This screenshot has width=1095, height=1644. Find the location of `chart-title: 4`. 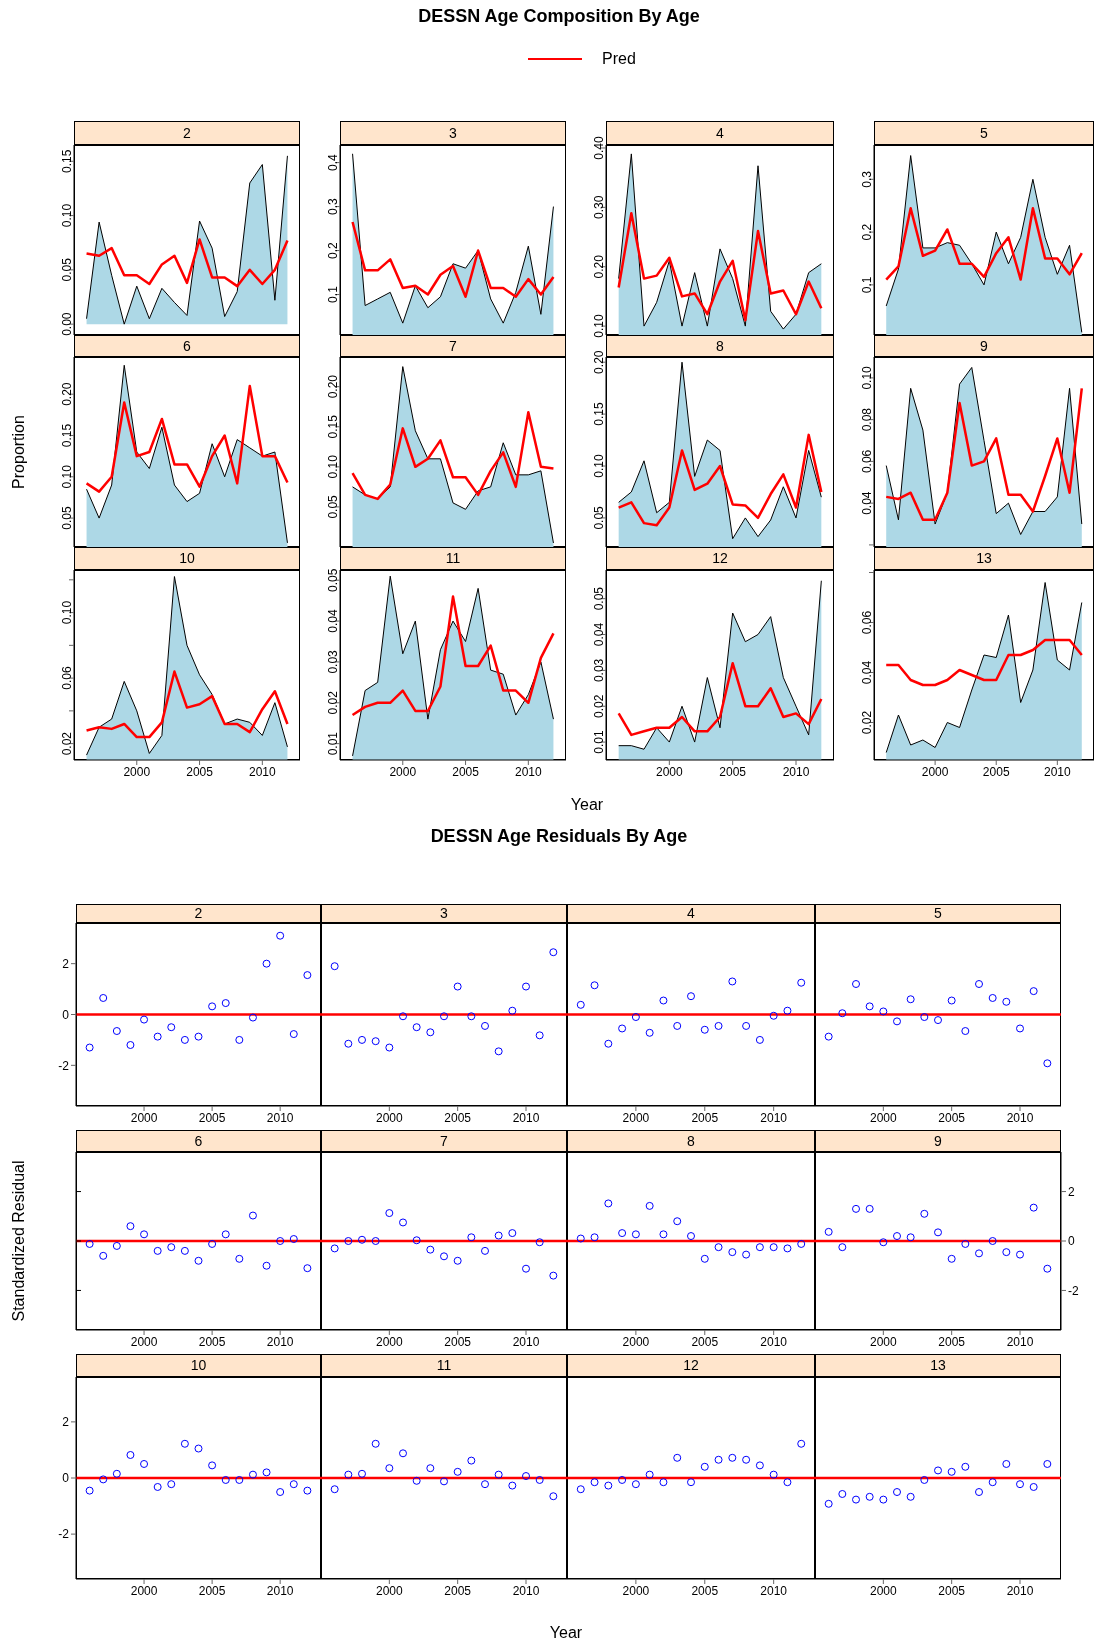

chart-title: 4 is located at coordinates (720, 133).